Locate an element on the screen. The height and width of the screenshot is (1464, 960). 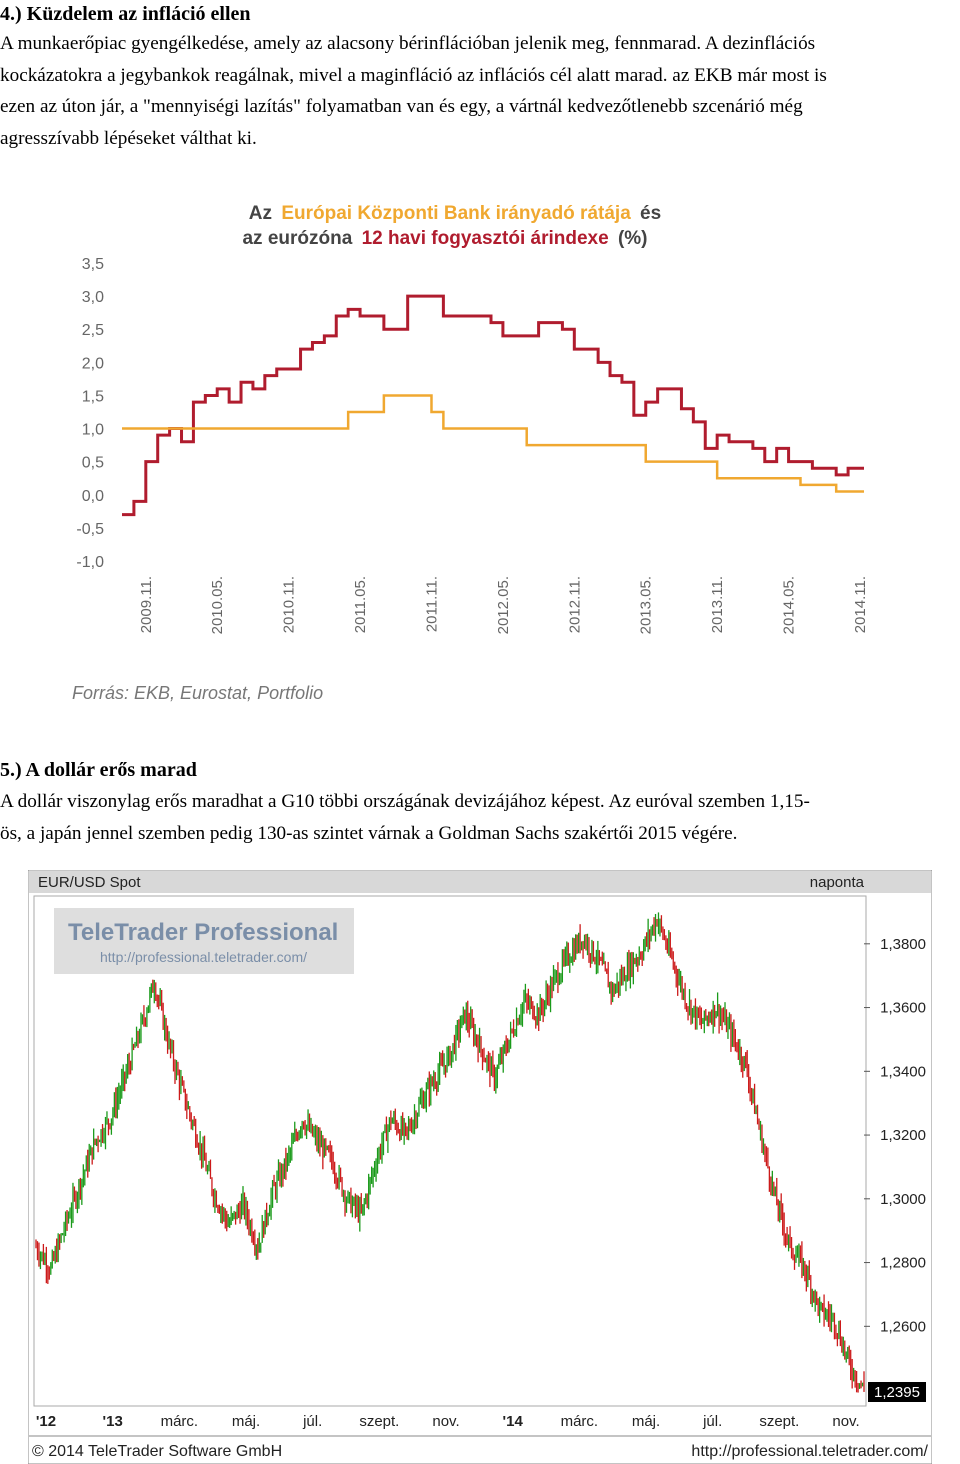
section4-title: 4.) Küzdelem az infláció ellen is located at coordinates (125, 14).